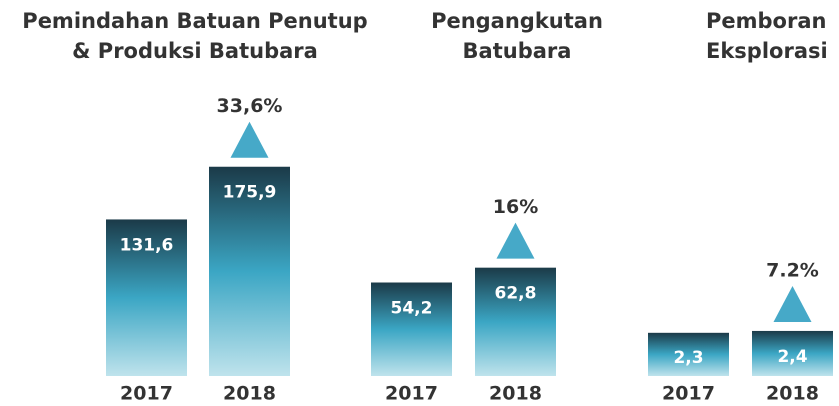 Image resolution: width=839 pixels, height=406 pixels. What do you see at coordinates (147, 245) in the screenshot?
I see `value-label: 131,6` at bounding box center [147, 245].